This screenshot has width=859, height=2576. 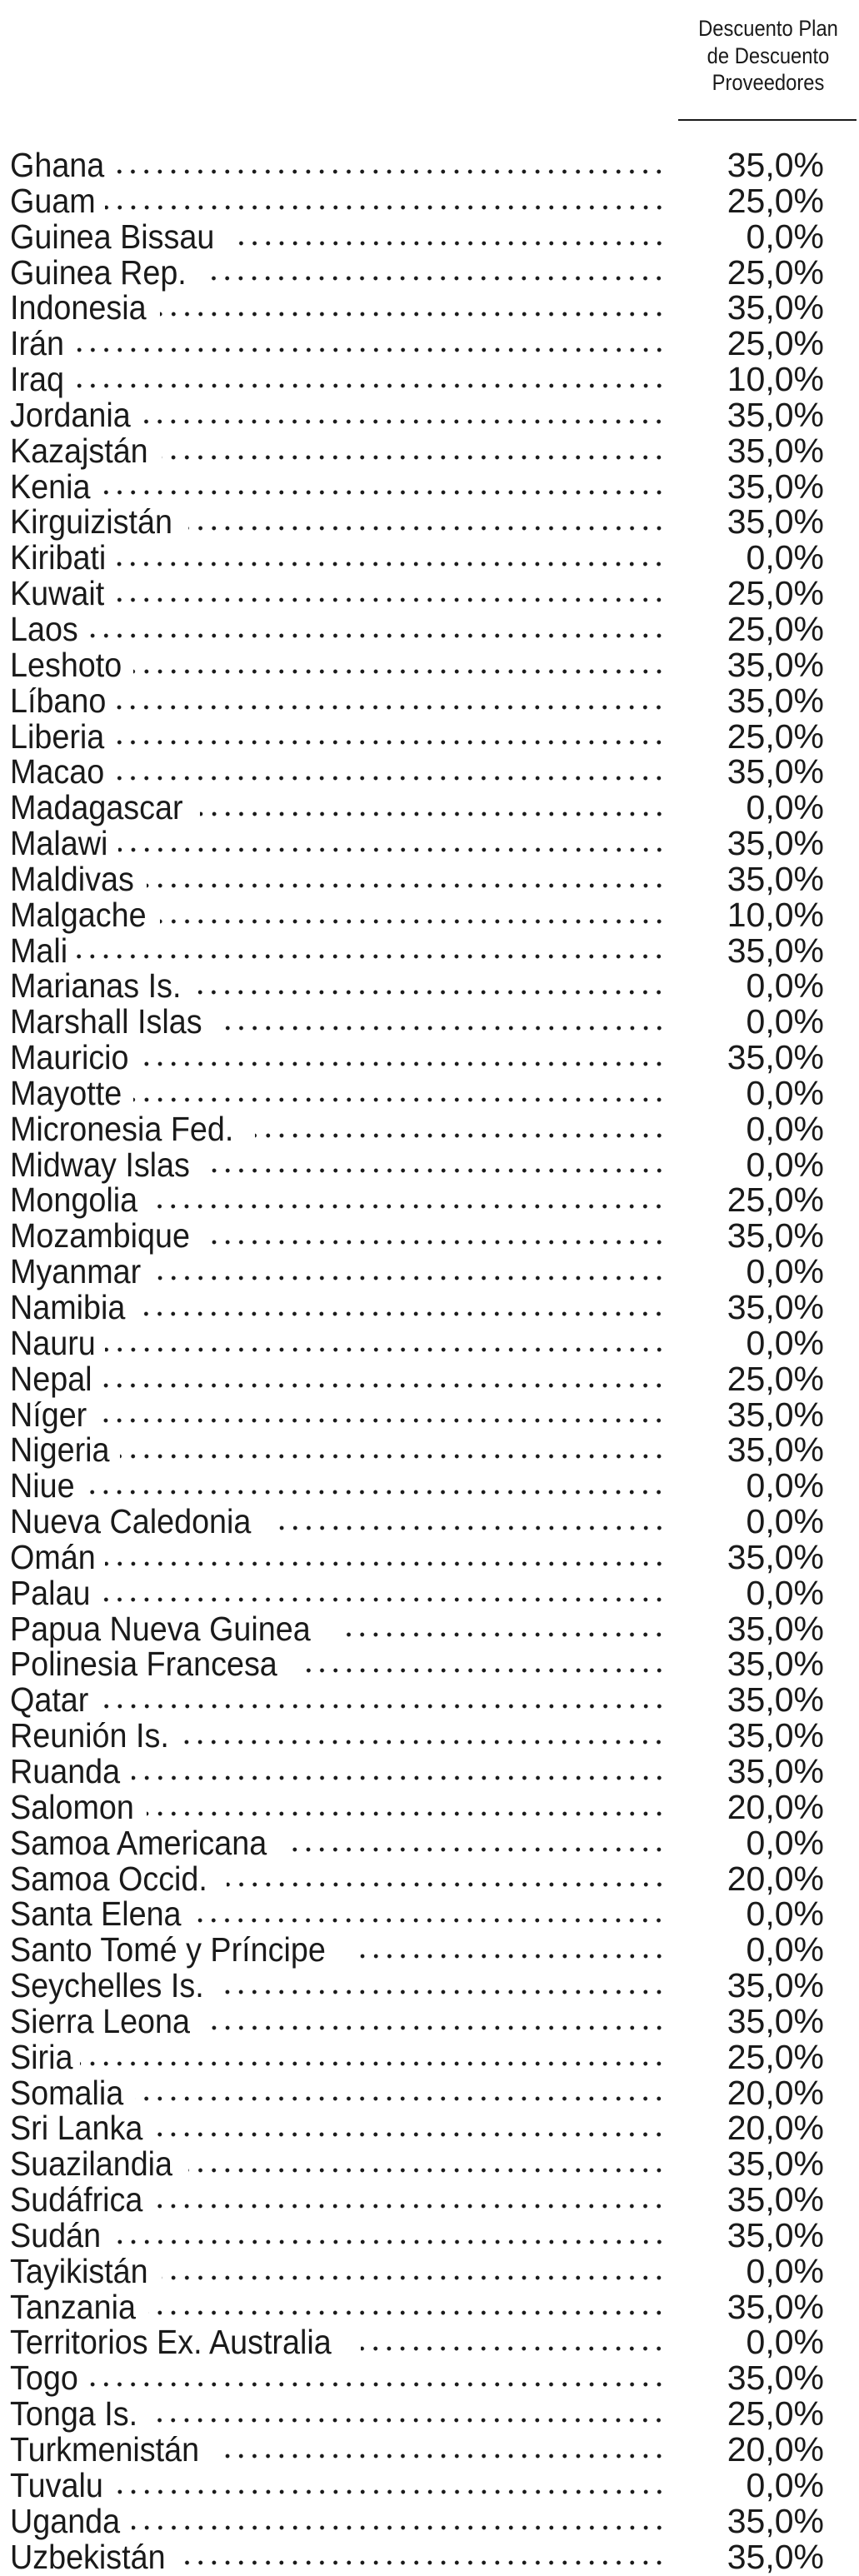 I want to click on country-name: Kazajstán, so click(x=79, y=450).